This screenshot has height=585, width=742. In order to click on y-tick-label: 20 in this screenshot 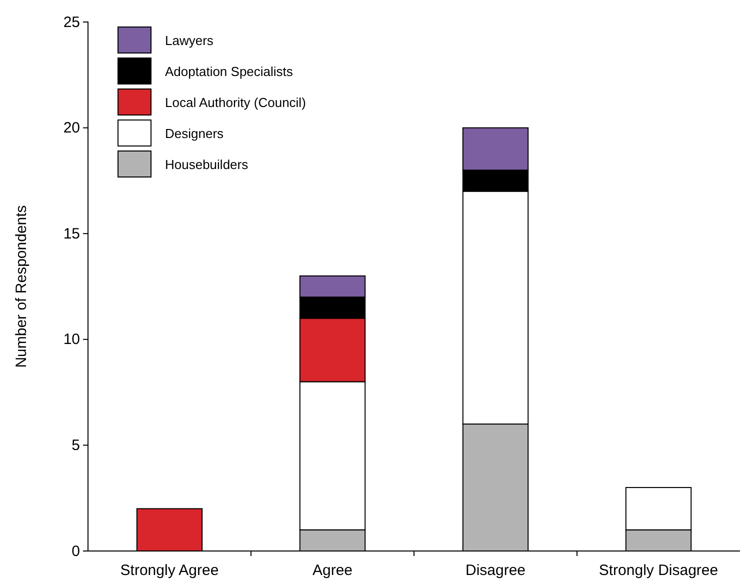, I will do `click(71, 128)`.